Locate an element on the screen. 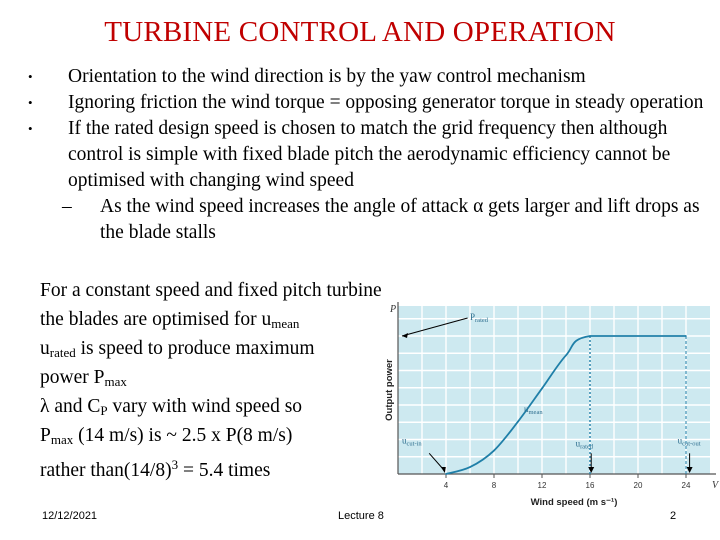 The height and width of the screenshot is (540, 720). body-line-6: Pmax (14 m/s) is ~ 2.5 x P(8 m/s) is located at coordinates (166, 436).